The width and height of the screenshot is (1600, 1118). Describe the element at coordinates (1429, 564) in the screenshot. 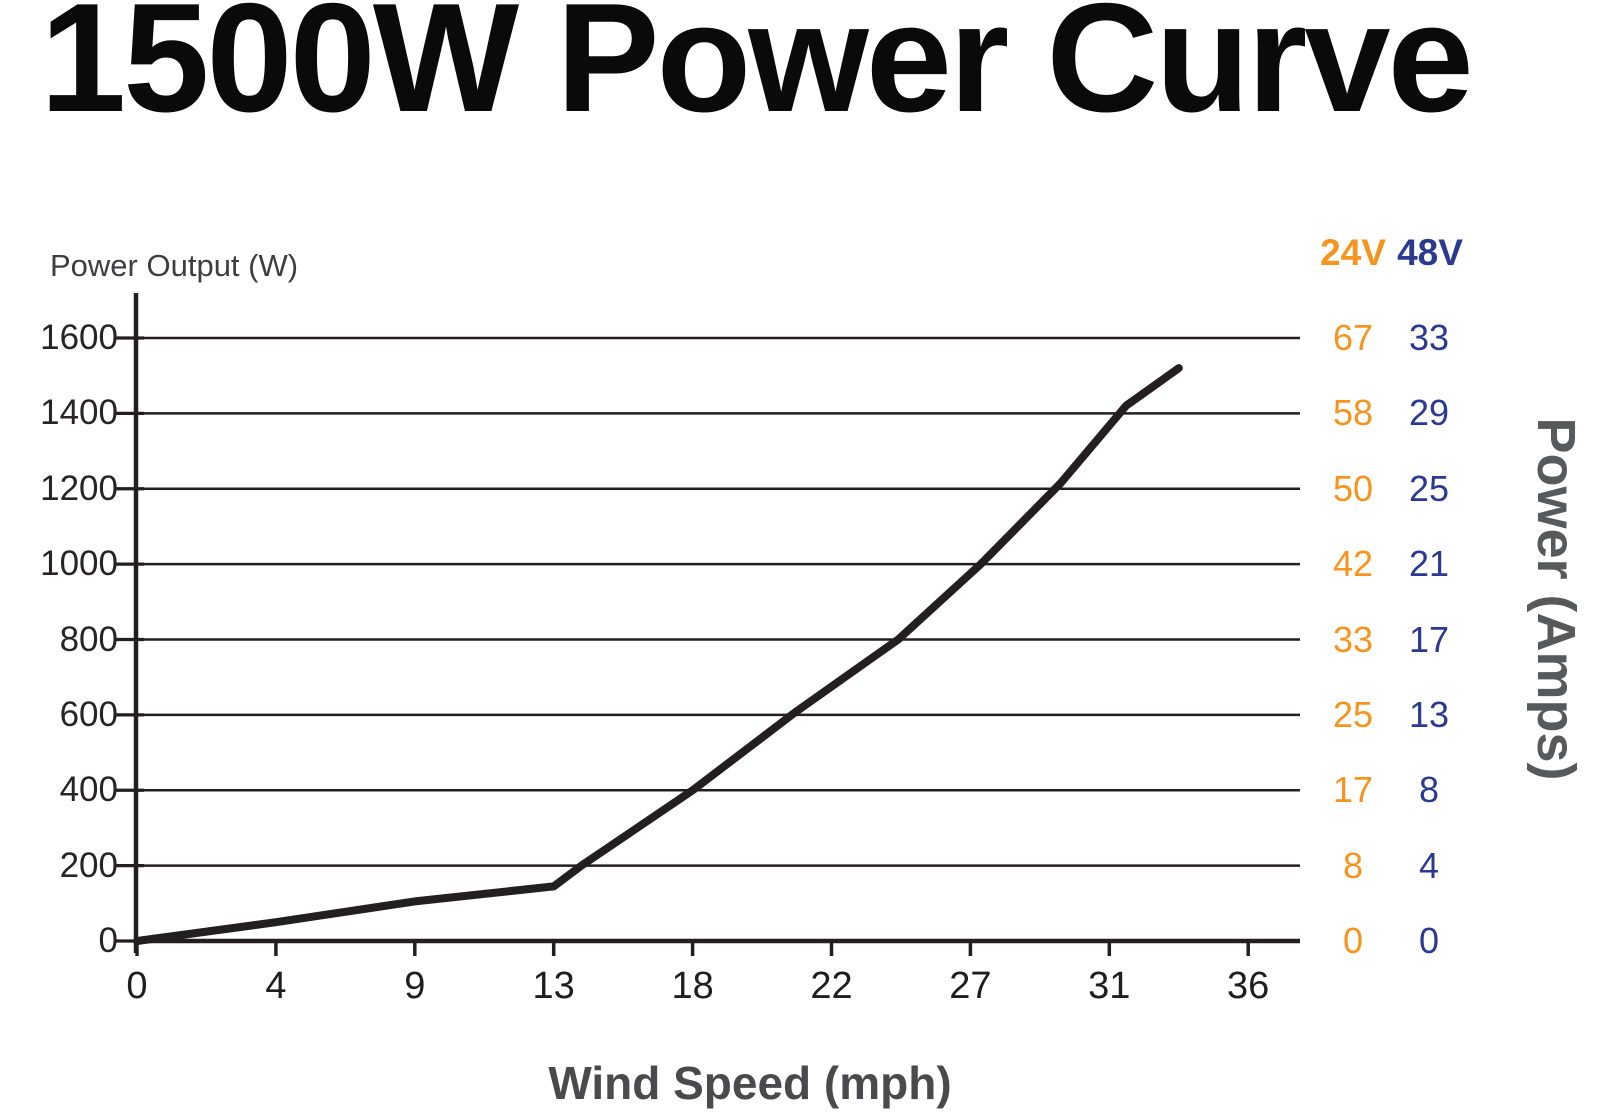

I see `amp-48v-value-1000: 21` at that location.